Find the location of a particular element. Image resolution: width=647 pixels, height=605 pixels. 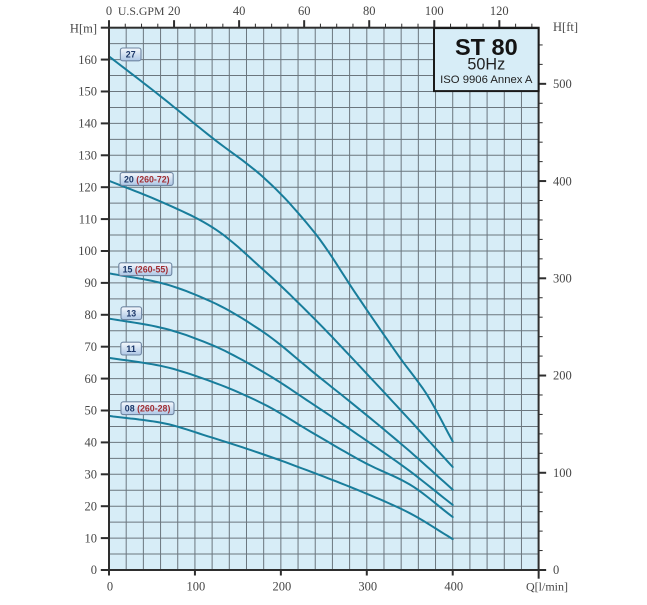

svg-text: Q[l/min] is located at coordinates (547, 587).